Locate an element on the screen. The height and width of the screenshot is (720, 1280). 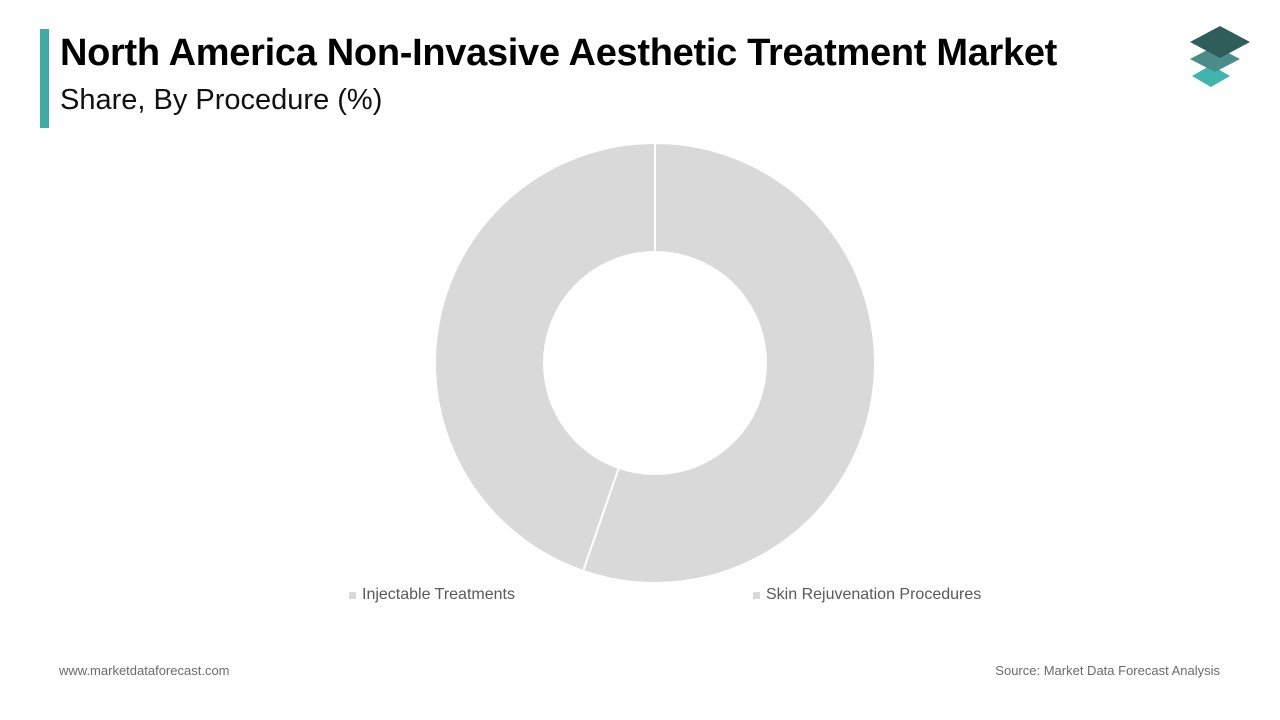
legend-swatch-injectable-treatments is located at coordinates (352, 595).